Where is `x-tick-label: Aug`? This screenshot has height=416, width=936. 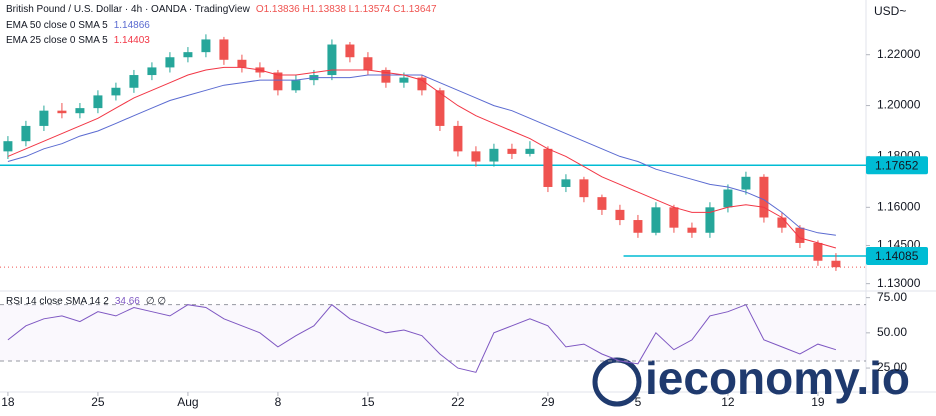 x-tick-label: Aug is located at coordinates (187, 402).